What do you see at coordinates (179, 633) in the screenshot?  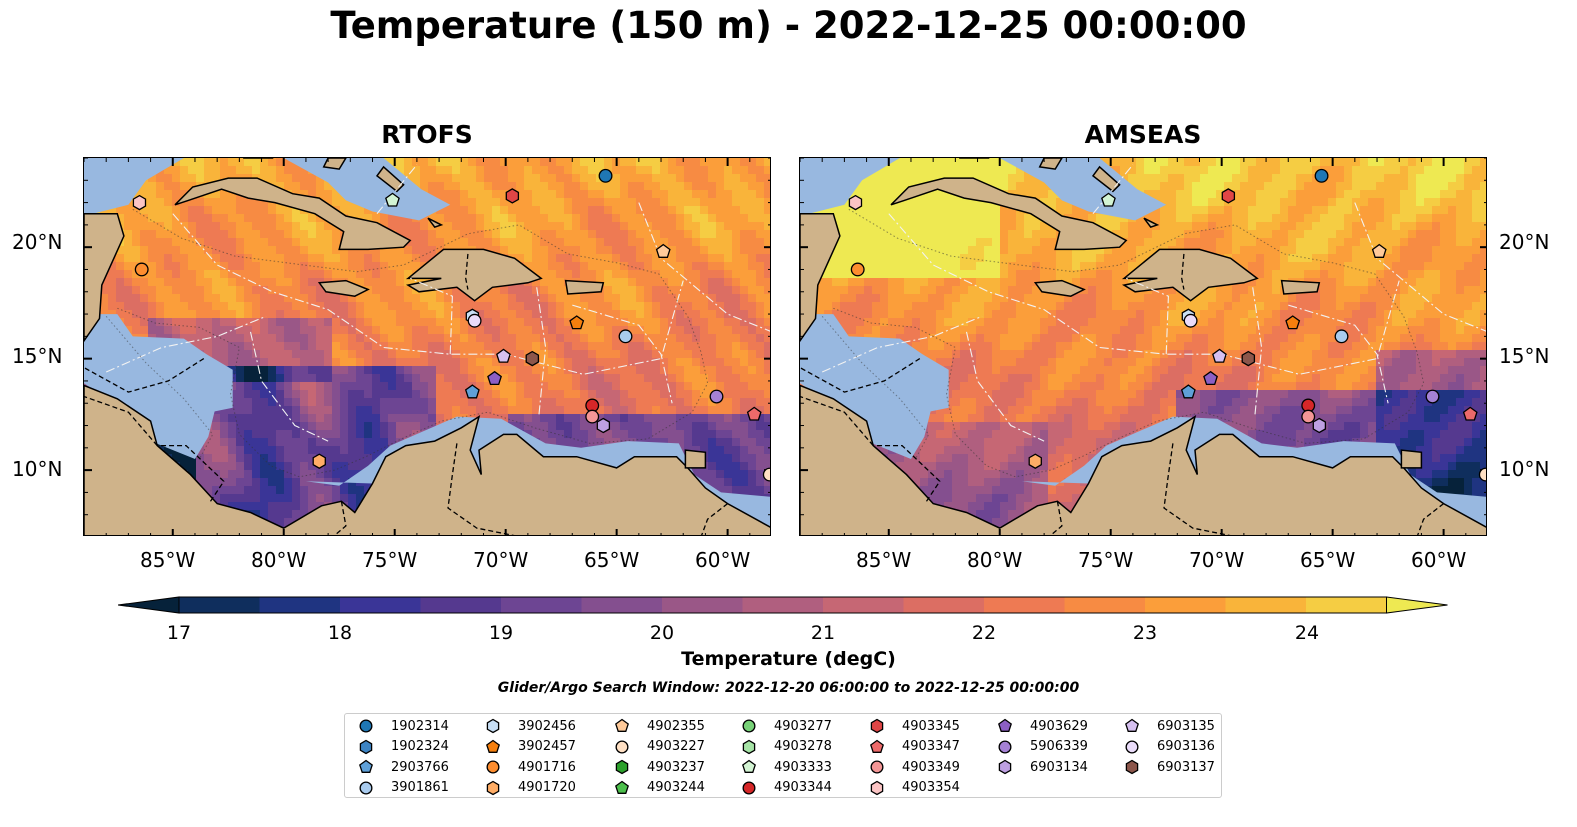 I see `colorbar-tick-17: 17` at bounding box center [179, 633].